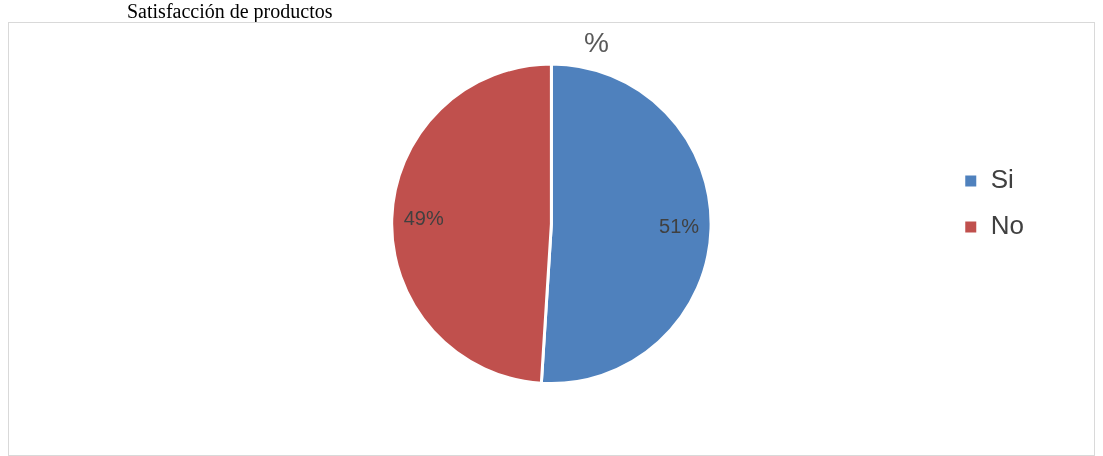 The height and width of the screenshot is (456, 1103). Describe the element at coordinates (1007, 225) in the screenshot. I see `legend-label: No` at that location.